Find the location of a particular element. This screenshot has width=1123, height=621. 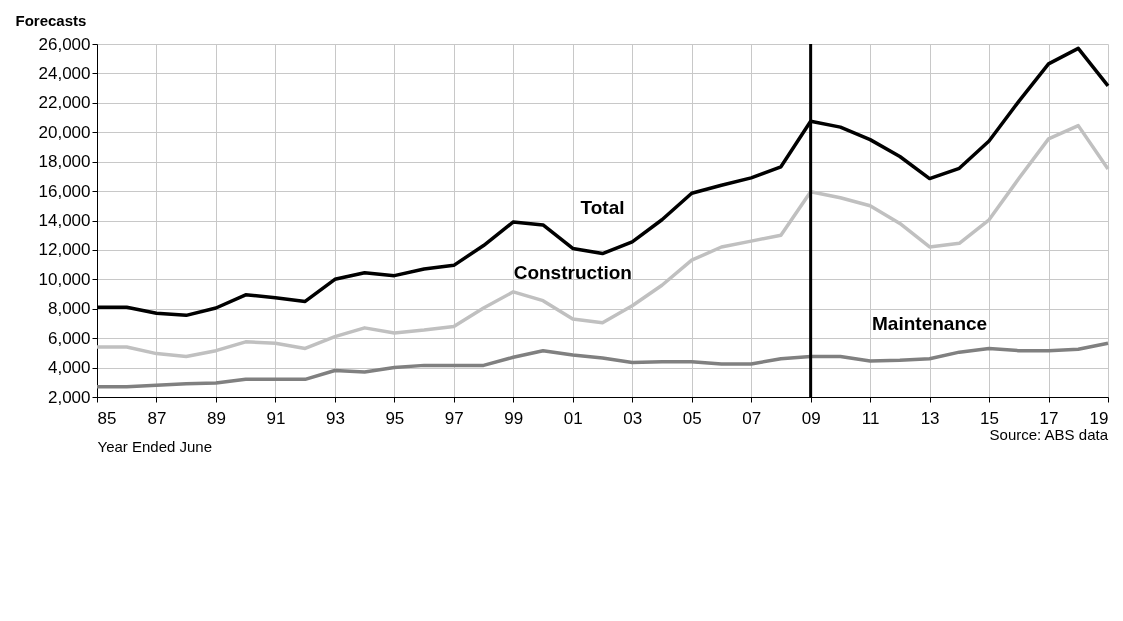

y-tick-label: 2,000 is located at coordinates (69, 397).